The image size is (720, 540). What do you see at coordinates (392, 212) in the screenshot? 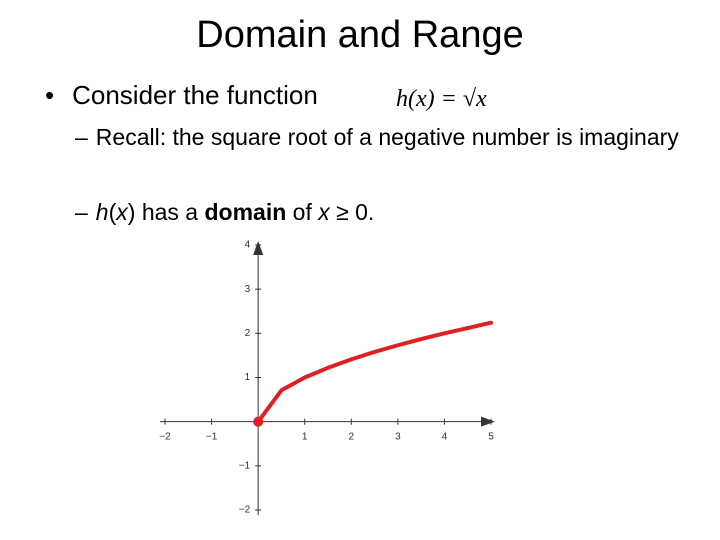
I see `sub-bullet: – h(x) has a domain of x ≥ 0.` at bounding box center [392, 212].